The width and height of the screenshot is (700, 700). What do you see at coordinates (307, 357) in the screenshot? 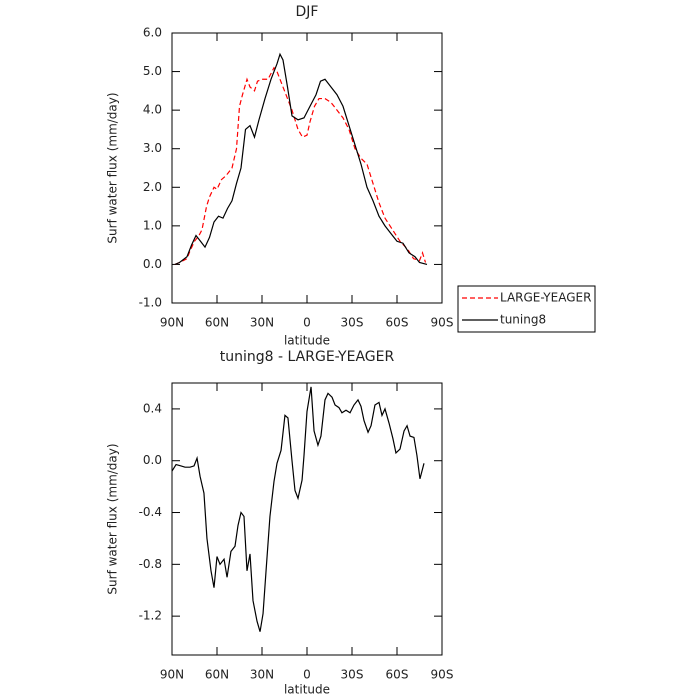
I see `chart-title: tuning8 - LARGE-YEAGER` at bounding box center [307, 357].